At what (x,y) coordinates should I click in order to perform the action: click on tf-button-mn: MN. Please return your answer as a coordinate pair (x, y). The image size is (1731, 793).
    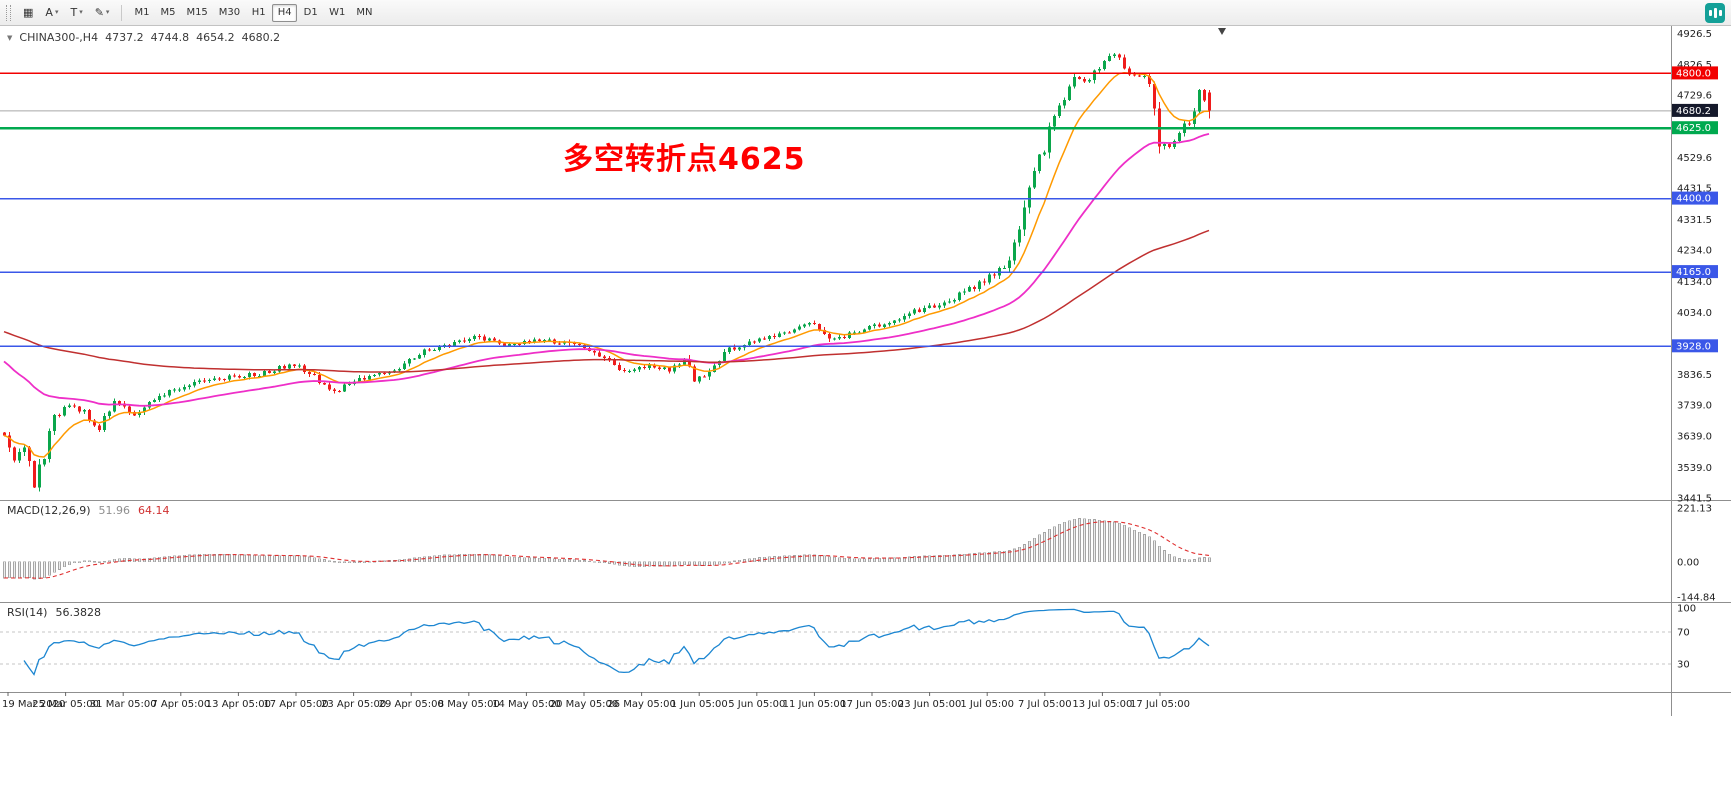
    Looking at the image, I should click on (364, 13).